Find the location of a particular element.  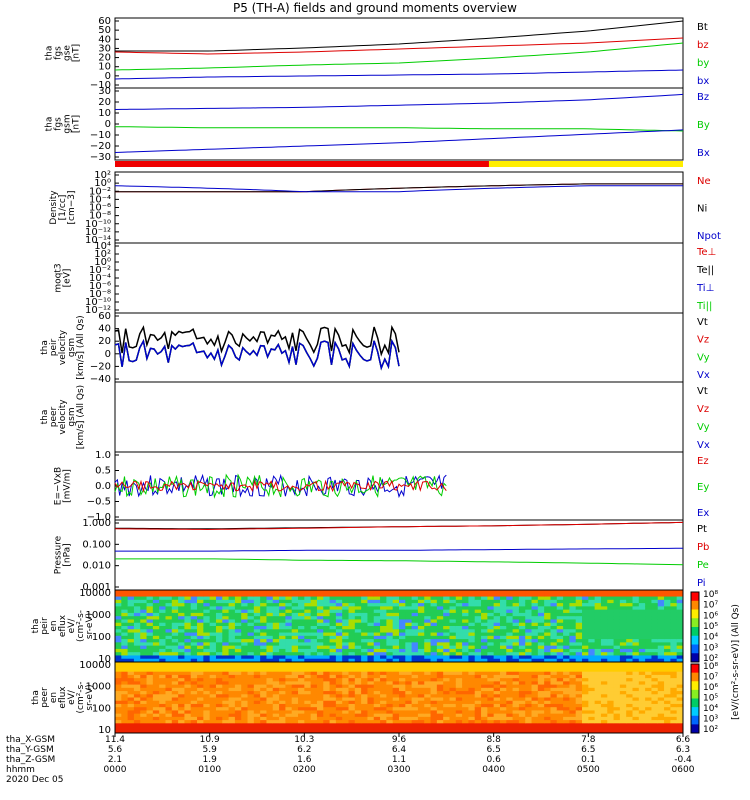

y-axis-label: tha fgs gse [nT] is located at coordinates (63, 53).